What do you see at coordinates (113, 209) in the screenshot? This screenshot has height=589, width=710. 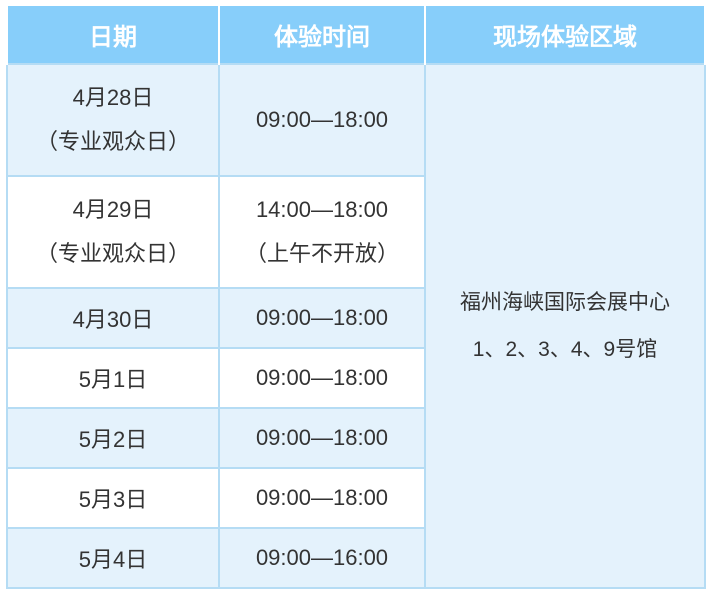 I see `date-label: 4月29日` at bounding box center [113, 209].